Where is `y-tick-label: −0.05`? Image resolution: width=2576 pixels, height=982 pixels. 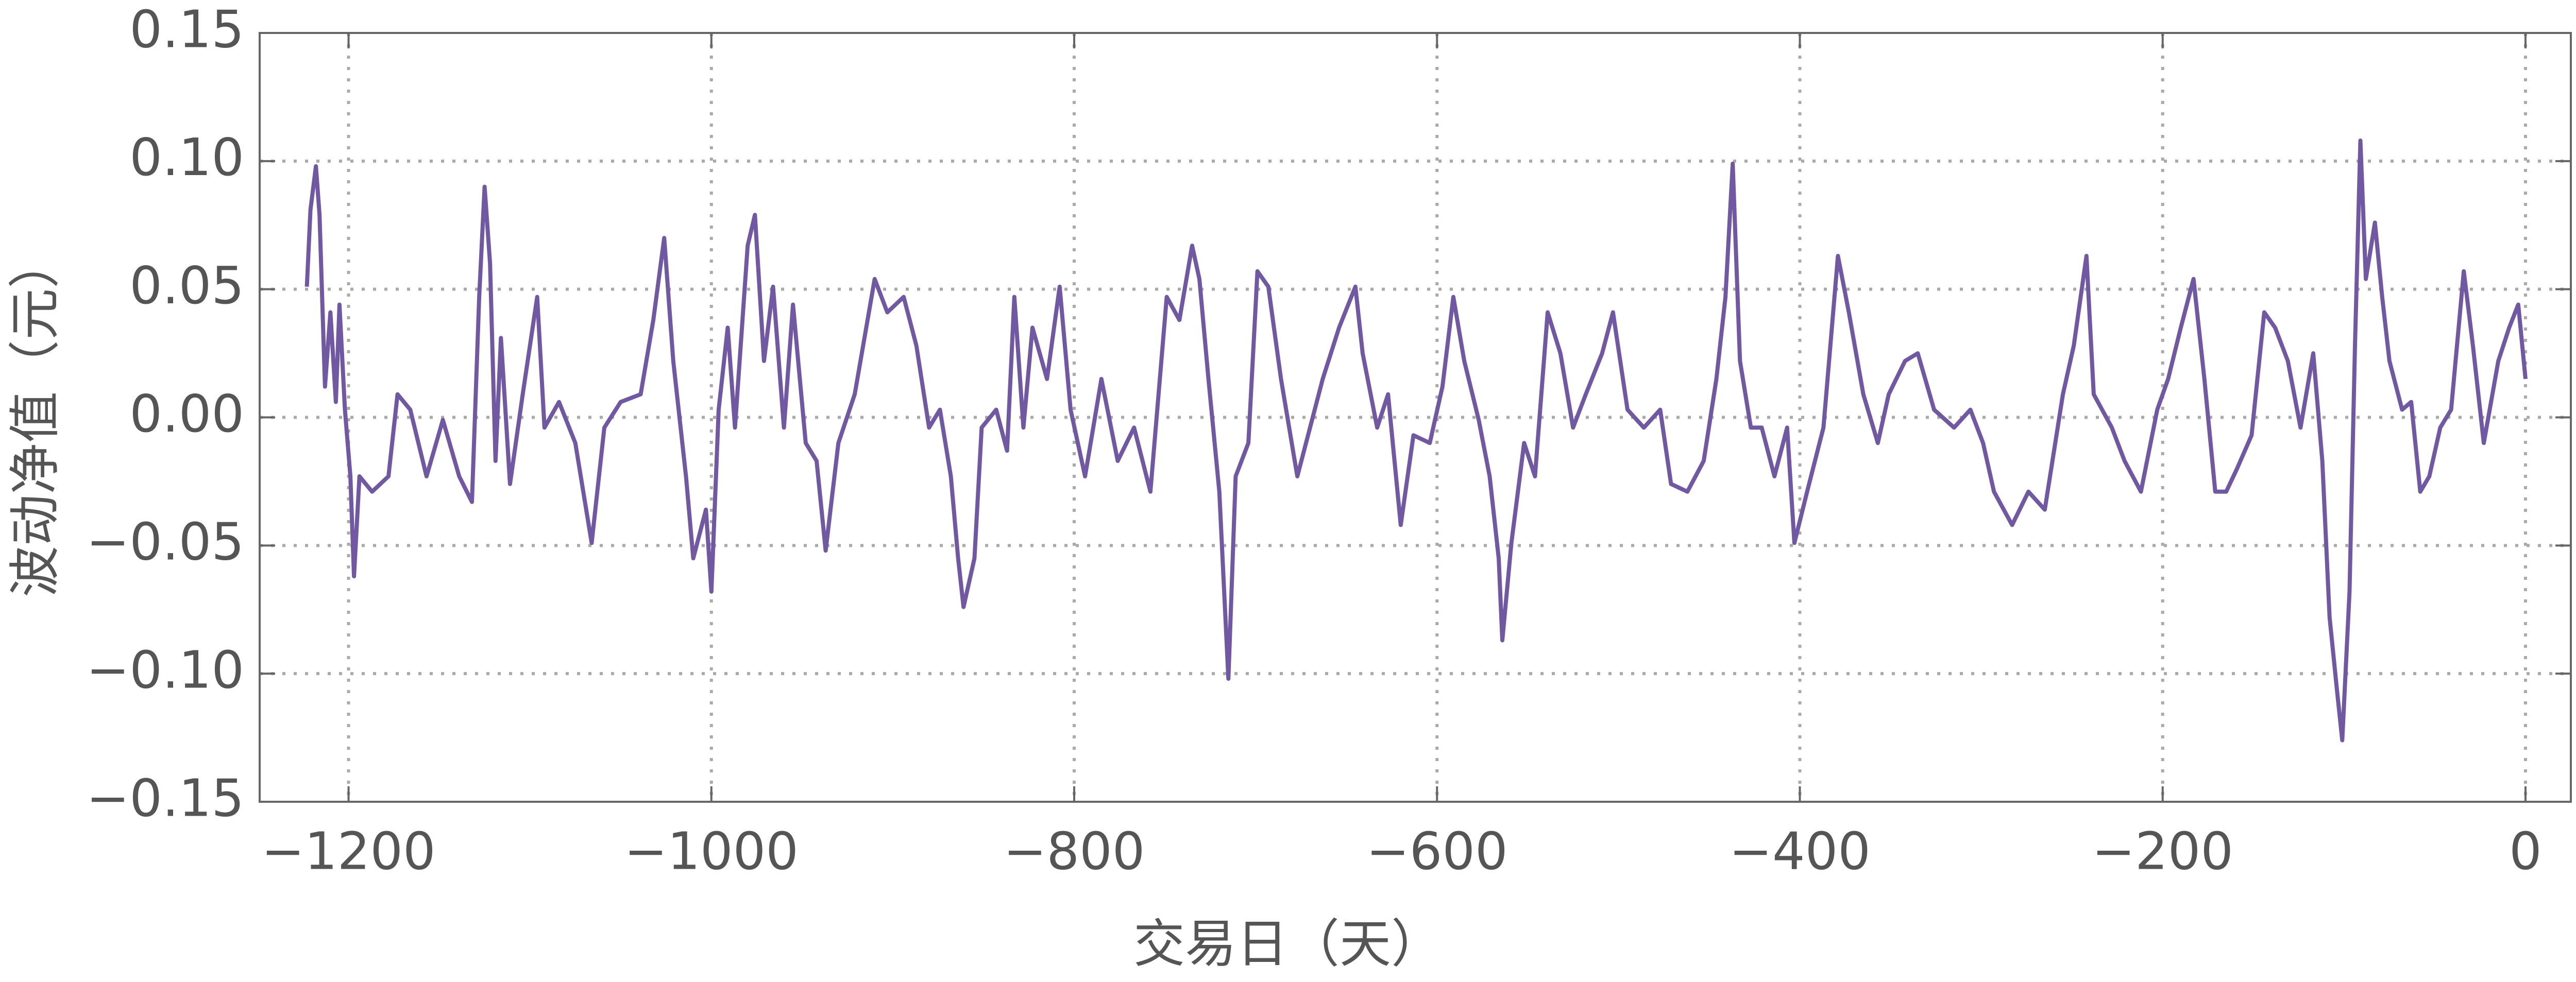 y-tick-label: −0.05 is located at coordinates (165, 542).